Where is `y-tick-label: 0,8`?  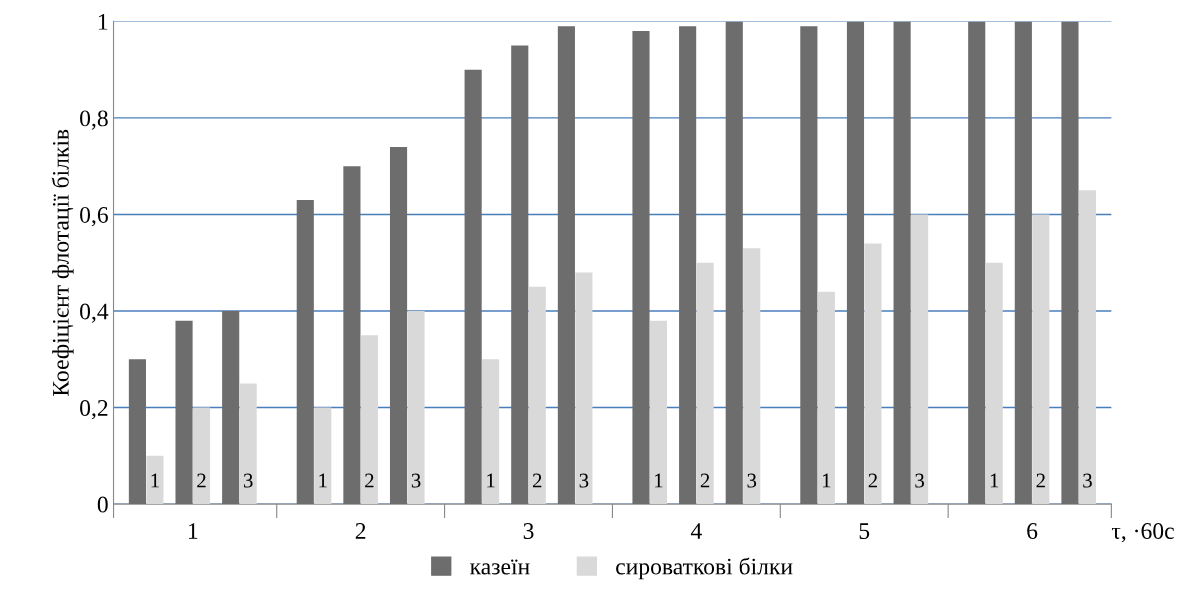
y-tick-label: 0,8 is located at coordinates (94, 120).